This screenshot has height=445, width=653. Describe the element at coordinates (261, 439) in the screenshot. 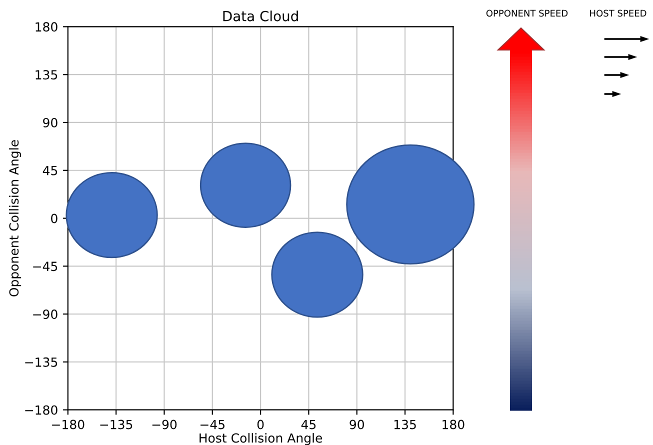

I see `x-axis-title: Host Collision Angle` at that location.